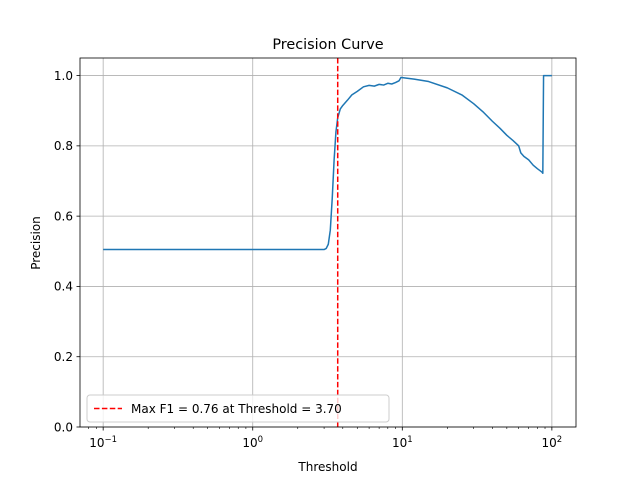  I want to click on y-tick-label: 0.0, so click(63, 427).